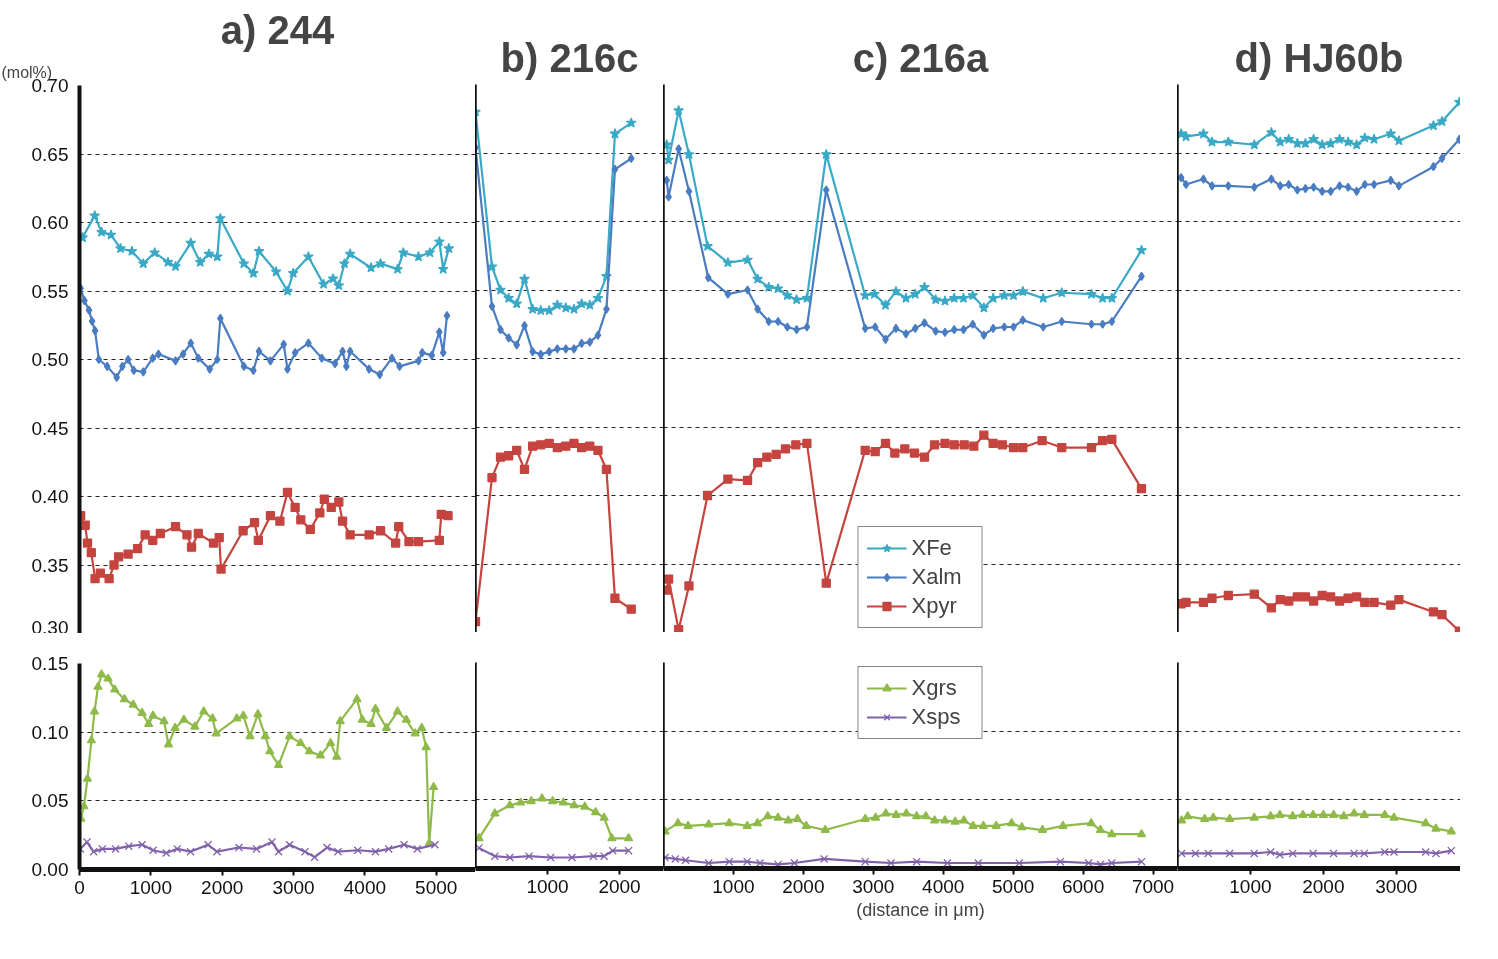 The width and height of the screenshot is (1498, 959). What do you see at coordinates (50, 732) in the screenshot?
I see `y-tick-label: 0.10` at bounding box center [50, 732].